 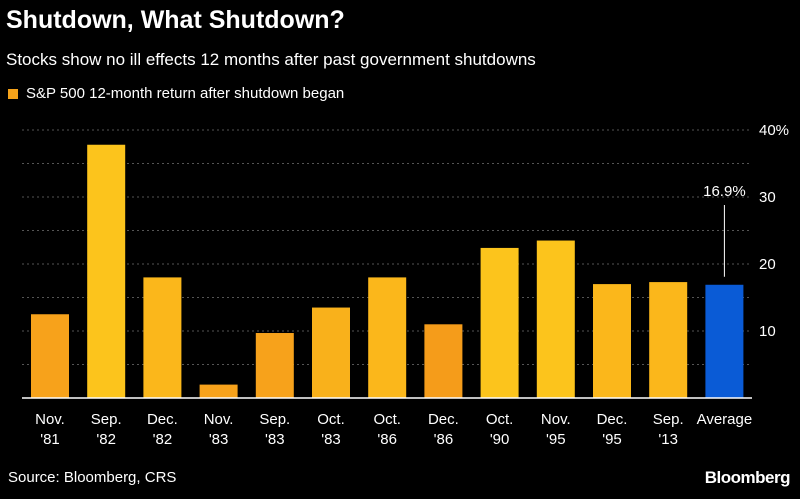 What do you see at coordinates (767, 264) in the screenshot?
I see `y-tick-label: 20` at bounding box center [767, 264].